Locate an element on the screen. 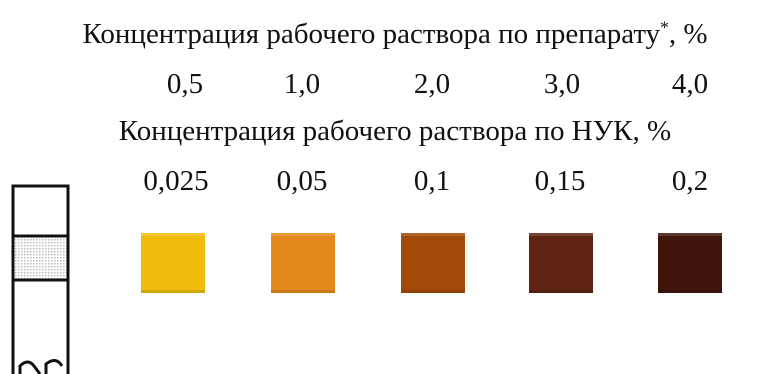 This screenshot has width=778, height=374. product-value-1: 0,5 is located at coordinates (185, 84).